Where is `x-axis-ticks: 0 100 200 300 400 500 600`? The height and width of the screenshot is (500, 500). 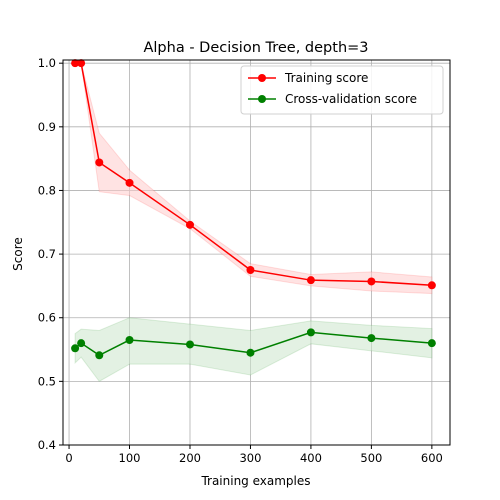
x-axis-ticks: 0 100 200 300 400 500 600 is located at coordinates (254, 455).